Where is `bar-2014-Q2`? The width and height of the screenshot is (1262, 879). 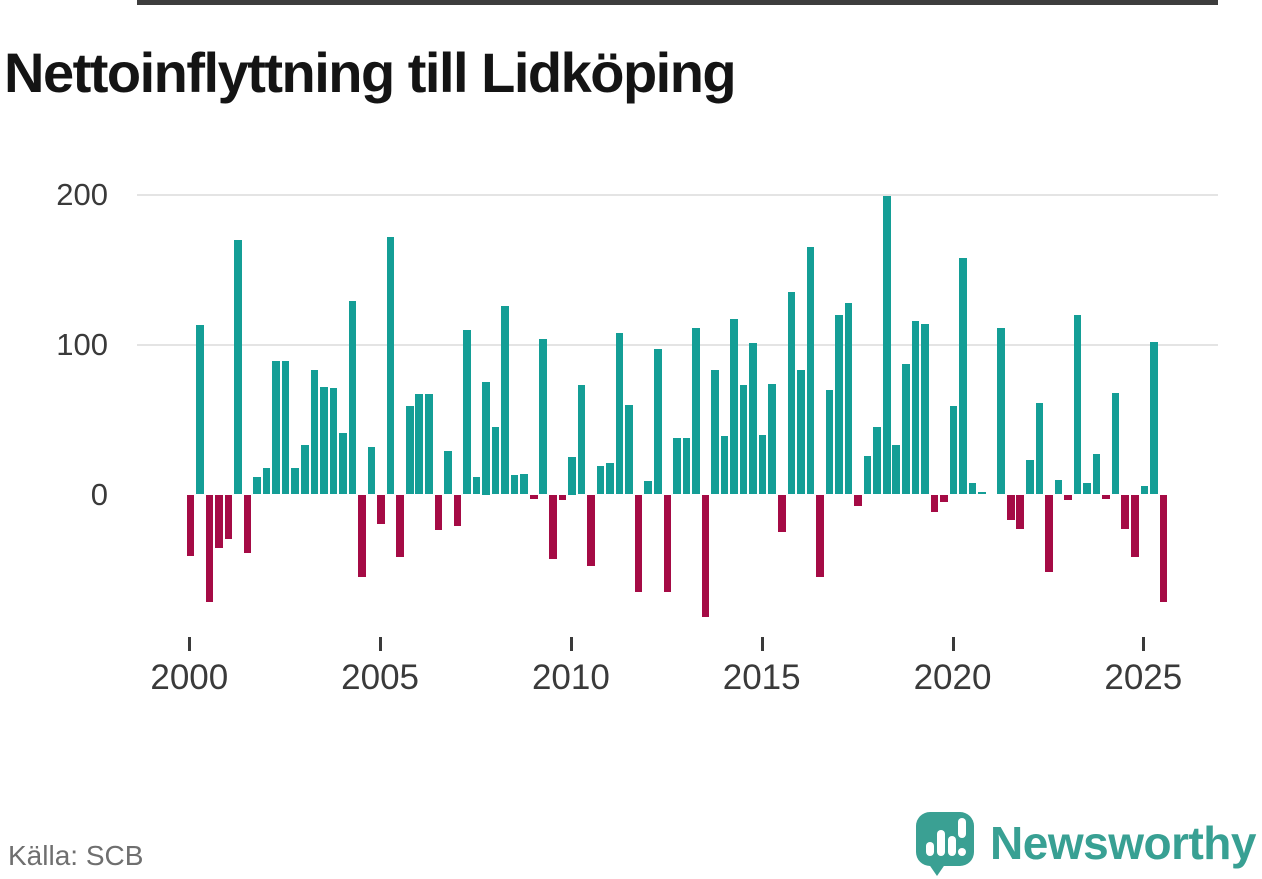 bar-2014-Q2 is located at coordinates (734, 407).